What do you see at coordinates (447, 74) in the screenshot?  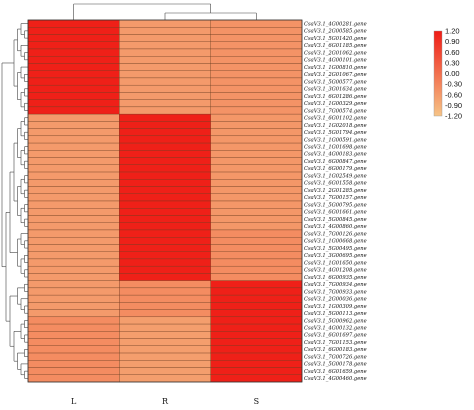 I see `color-scale-legend: 1.200.90 0.600.30 0.00 -0.30-0.60 -0.90 -1.20` at bounding box center [447, 74].